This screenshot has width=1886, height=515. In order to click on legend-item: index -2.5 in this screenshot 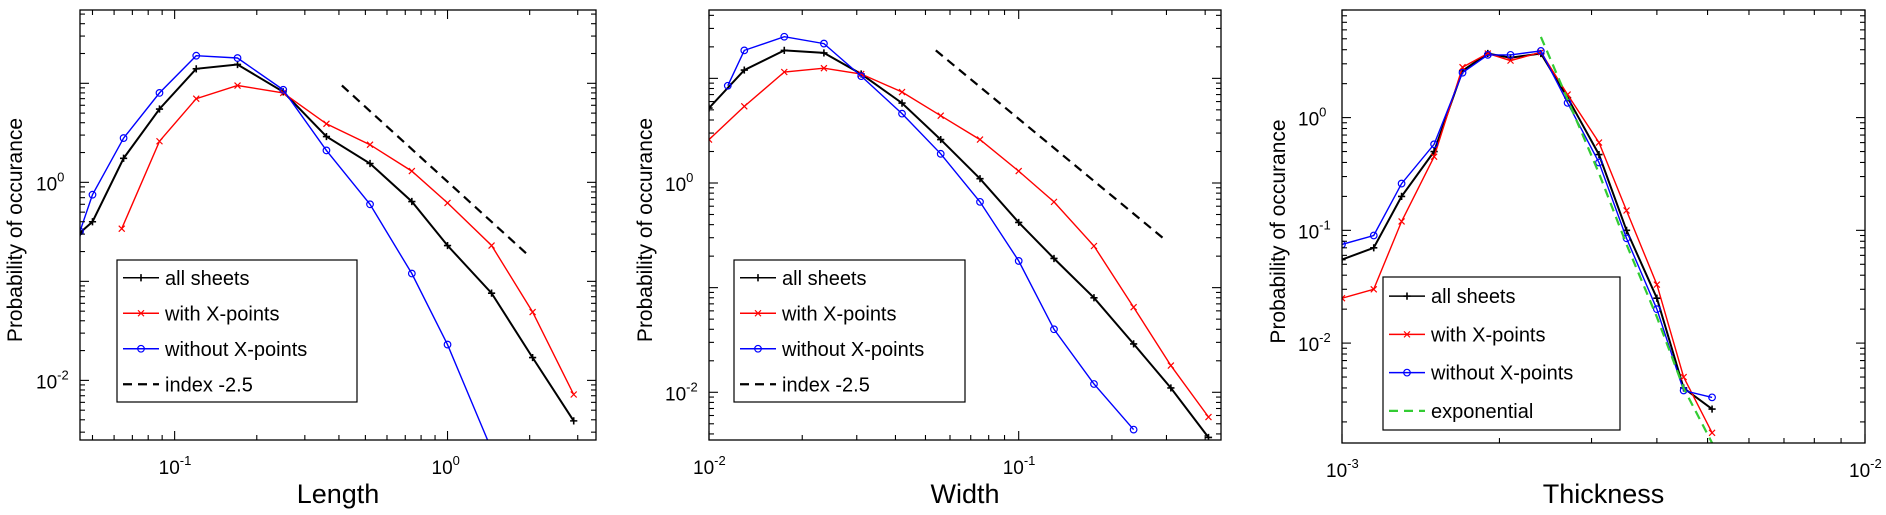, I will do `click(188, 385)`.